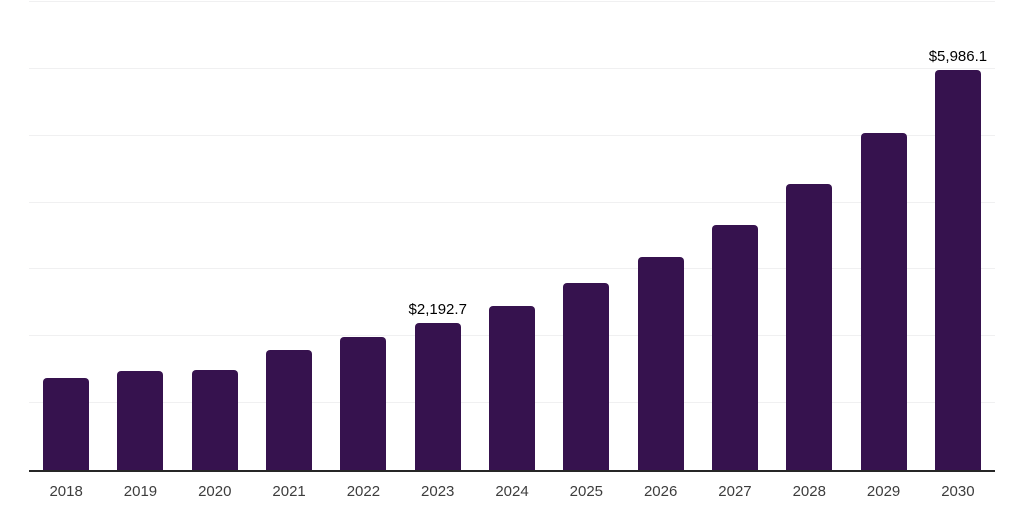 The width and height of the screenshot is (1024, 512). Describe the element at coordinates (66, 236) in the screenshot. I see `bar-slot-2018` at that location.